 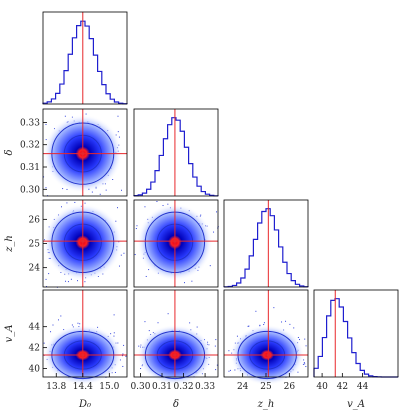 What do you see at coordinates (290, 387) in the screenshot?
I see `x-tick-label-2-2: 26` at bounding box center [290, 387].